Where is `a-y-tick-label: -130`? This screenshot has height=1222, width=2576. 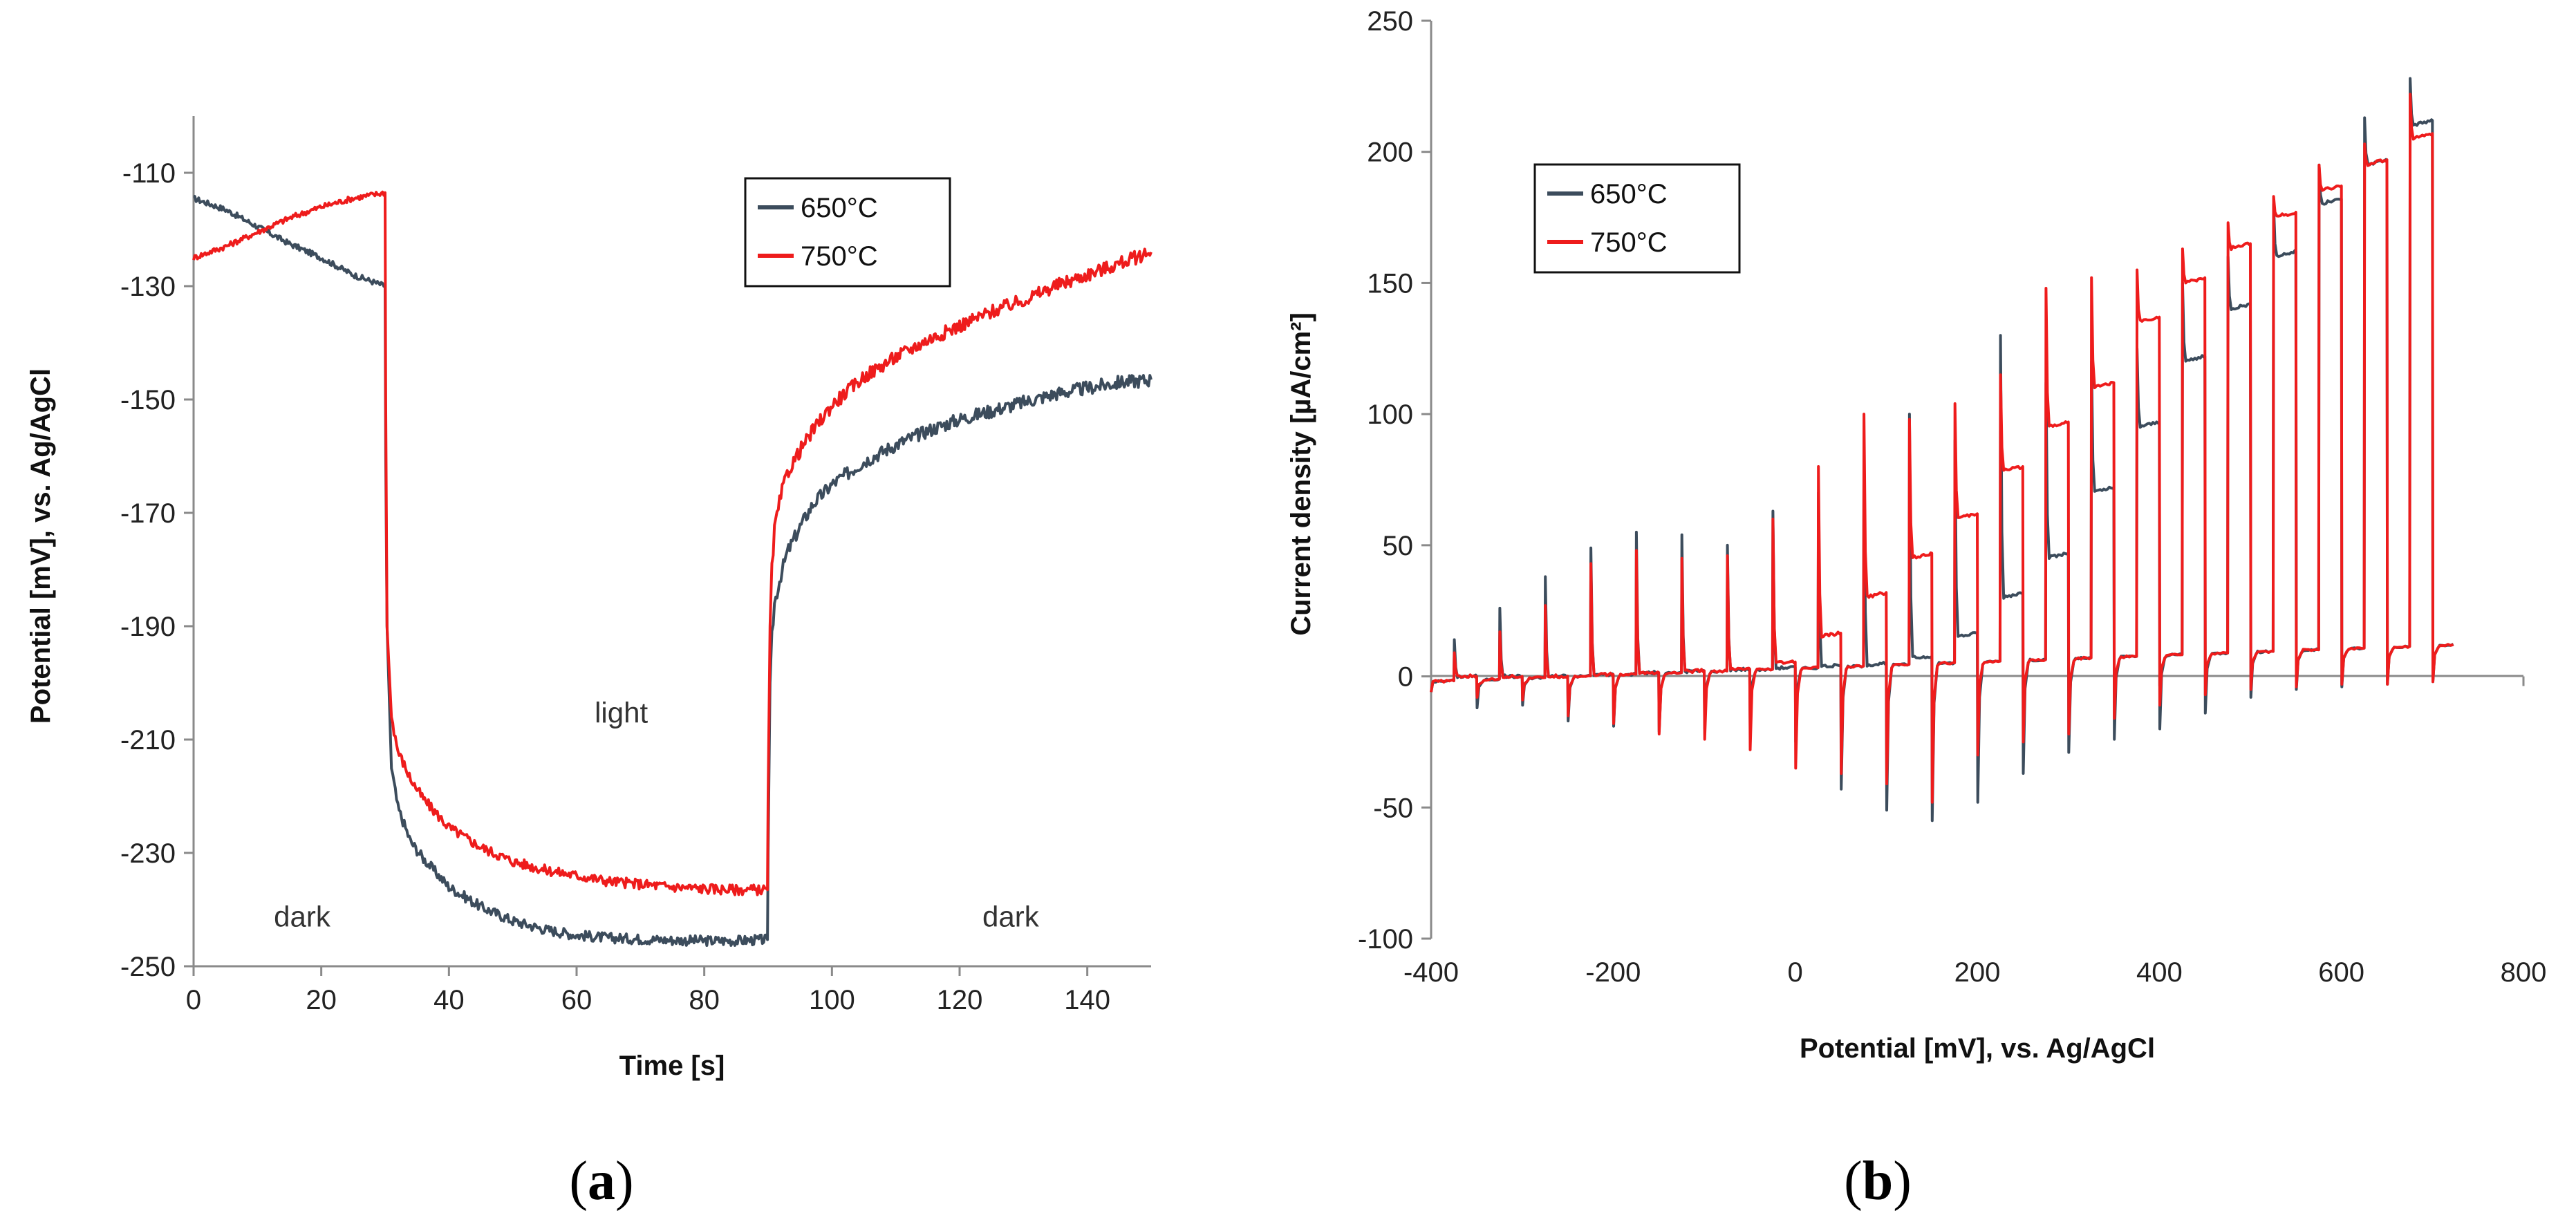 a-y-tick-label: -130 is located at coordinates (148, 287).